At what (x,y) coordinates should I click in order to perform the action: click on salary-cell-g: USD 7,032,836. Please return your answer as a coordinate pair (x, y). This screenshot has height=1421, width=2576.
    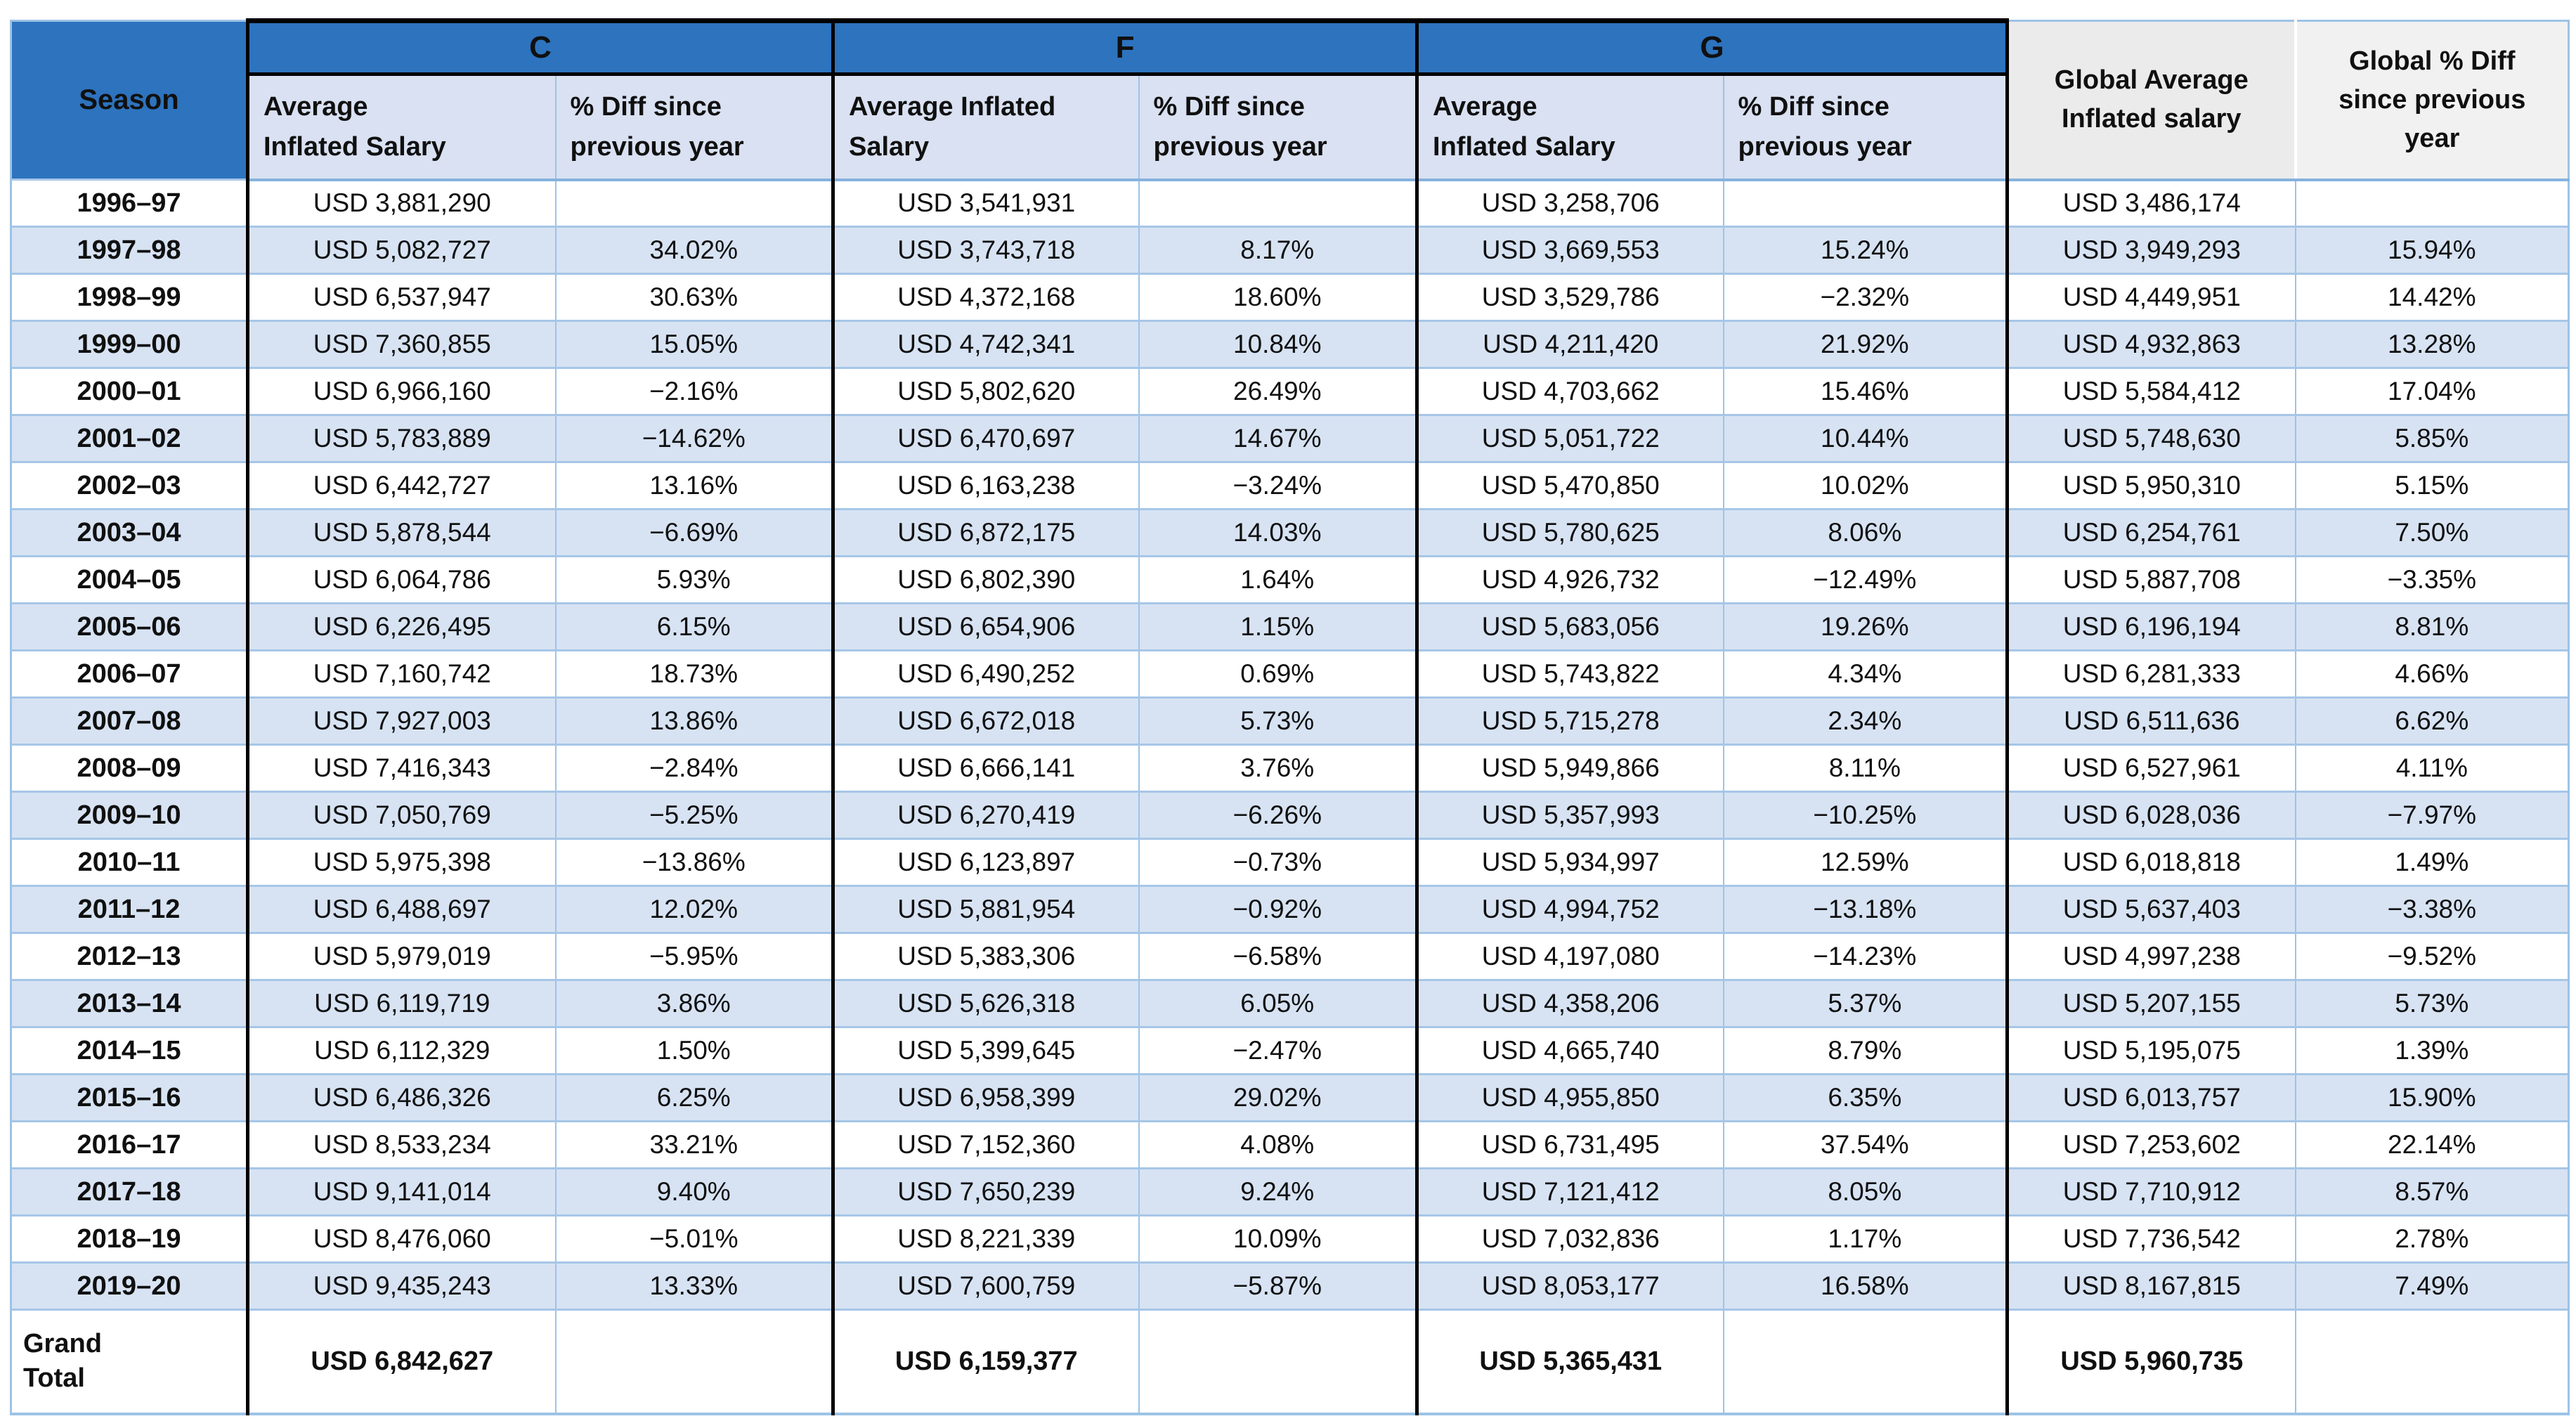
    Looking at the image, I should click on (1570, 1238).